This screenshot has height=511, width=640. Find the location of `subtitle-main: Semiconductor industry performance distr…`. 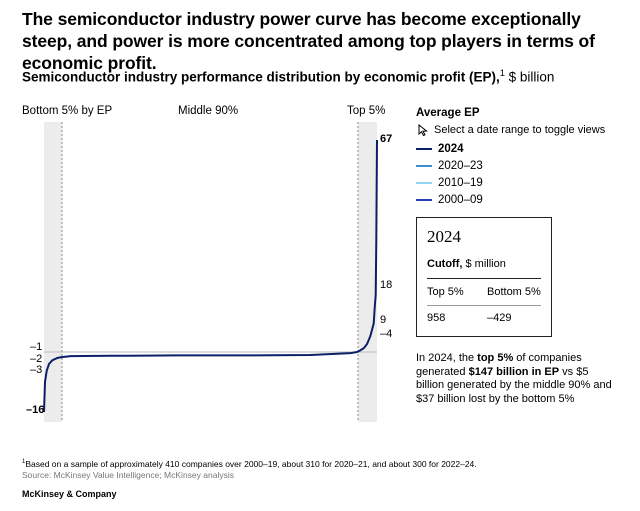

subtitle-main: Semiconductor industry performance distr… is located at coordinates (261, 77).